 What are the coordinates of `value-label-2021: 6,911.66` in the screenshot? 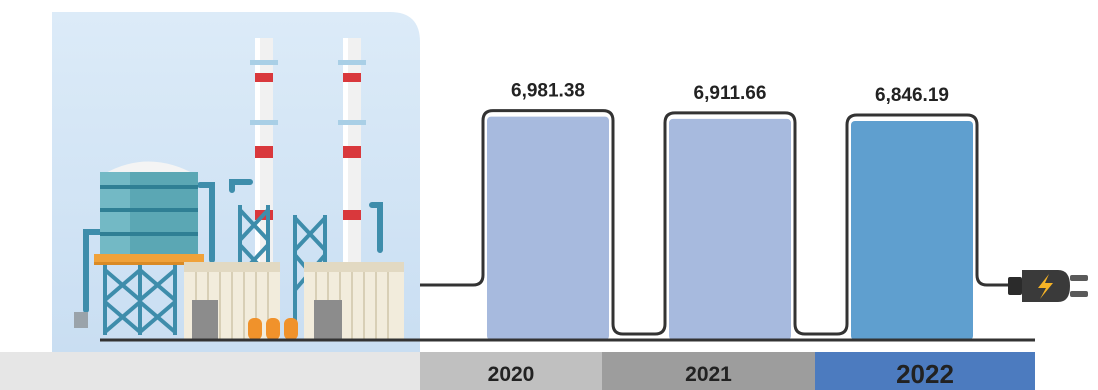 It's located at (730, 93).